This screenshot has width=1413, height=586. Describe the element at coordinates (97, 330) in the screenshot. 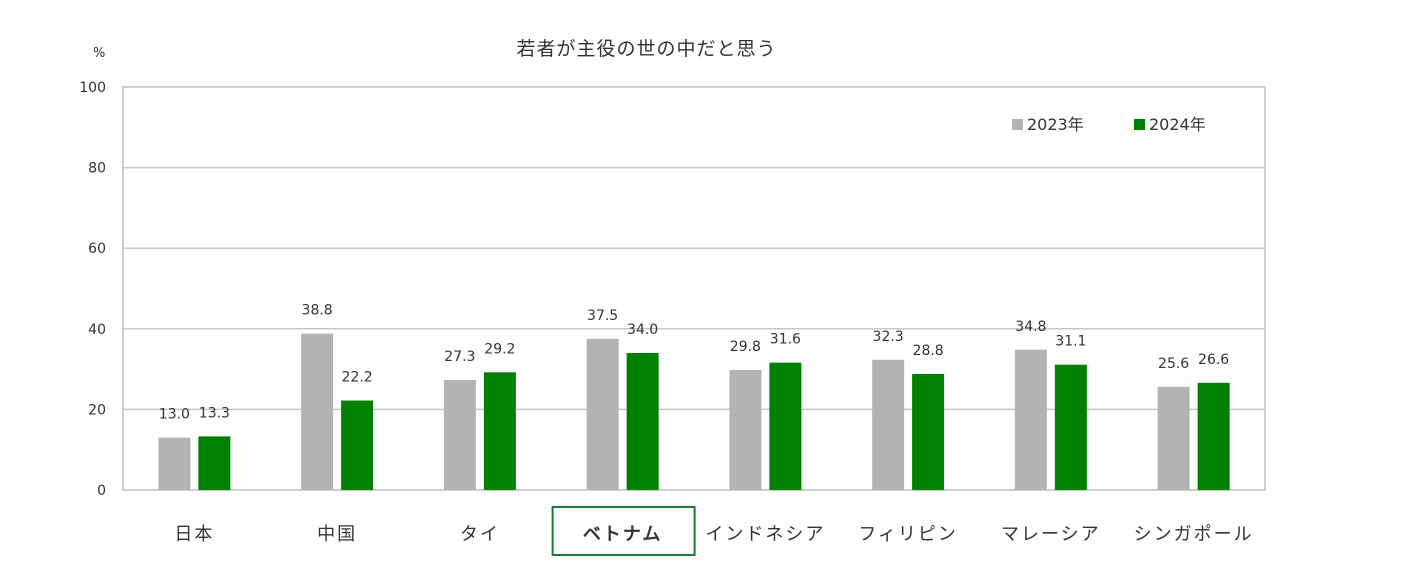

I see `y-tick-label: 40` at that location.